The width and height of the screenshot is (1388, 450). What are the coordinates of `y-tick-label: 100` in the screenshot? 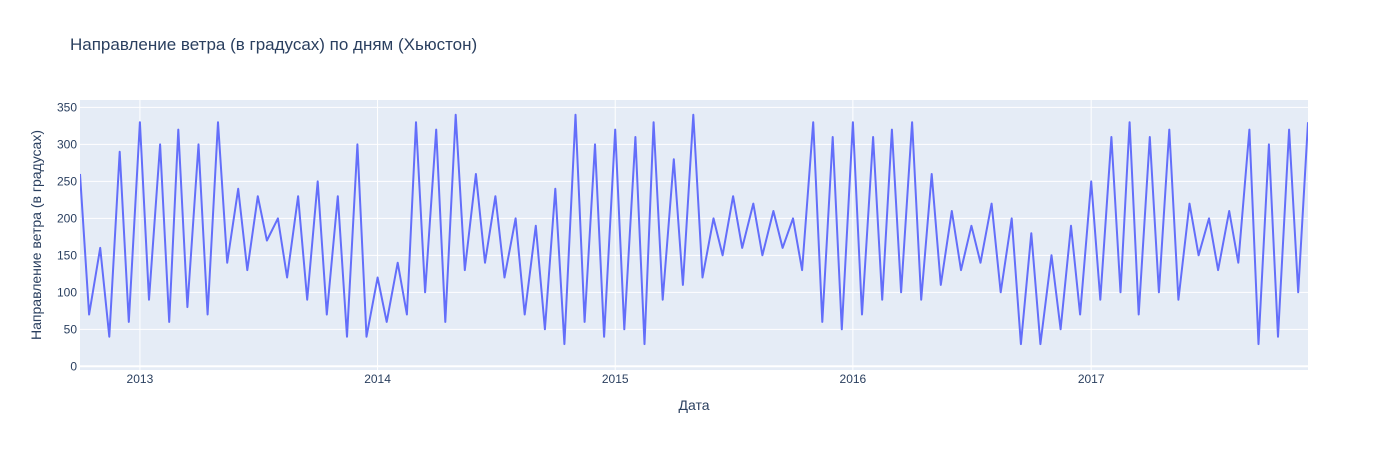 It's located at (67, 292).